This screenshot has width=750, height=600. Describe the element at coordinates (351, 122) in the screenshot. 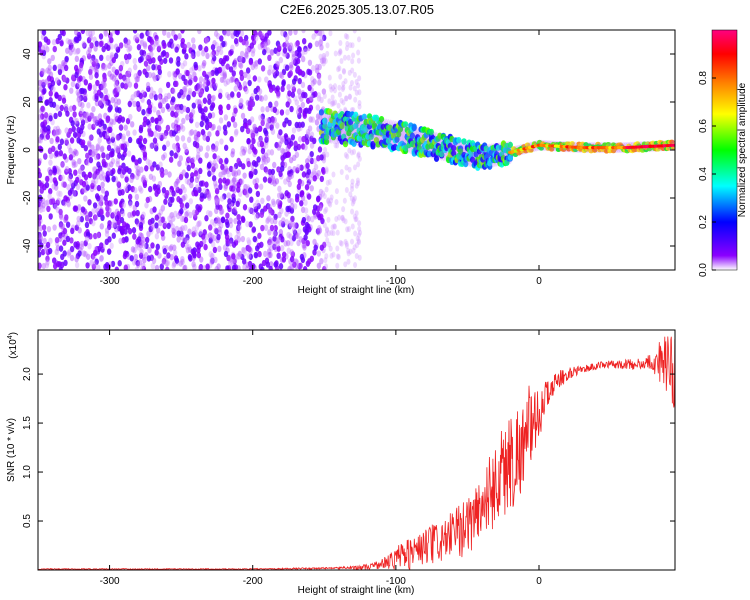

I see `trace-cell` at that location.